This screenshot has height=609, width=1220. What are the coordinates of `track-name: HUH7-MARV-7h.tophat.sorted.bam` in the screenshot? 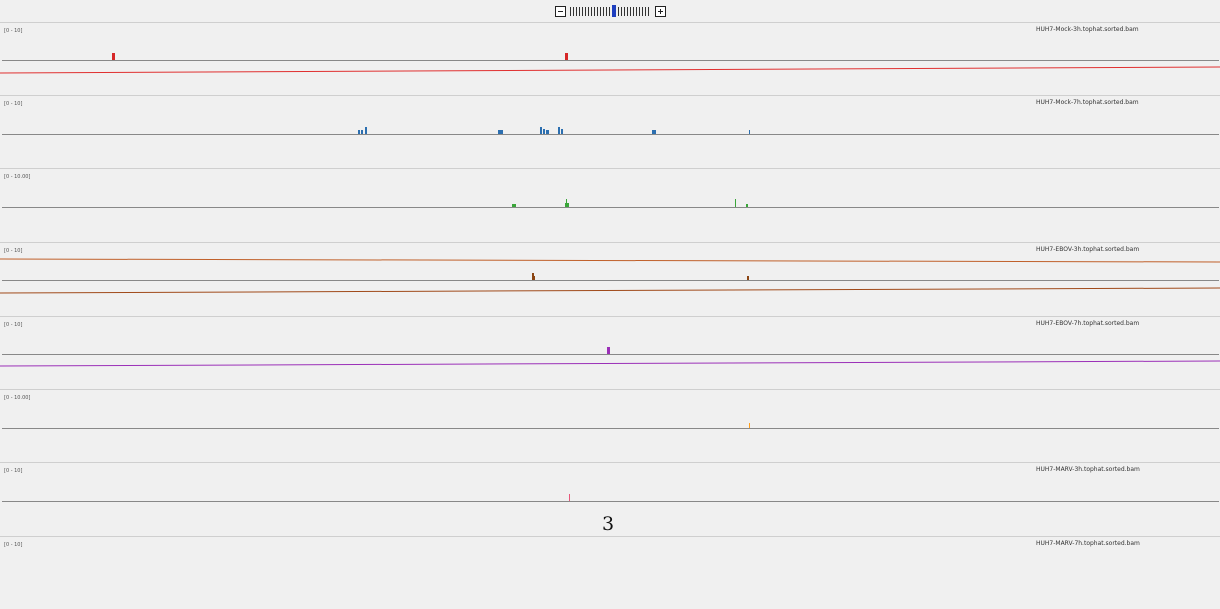 It's located at (1088, 543).